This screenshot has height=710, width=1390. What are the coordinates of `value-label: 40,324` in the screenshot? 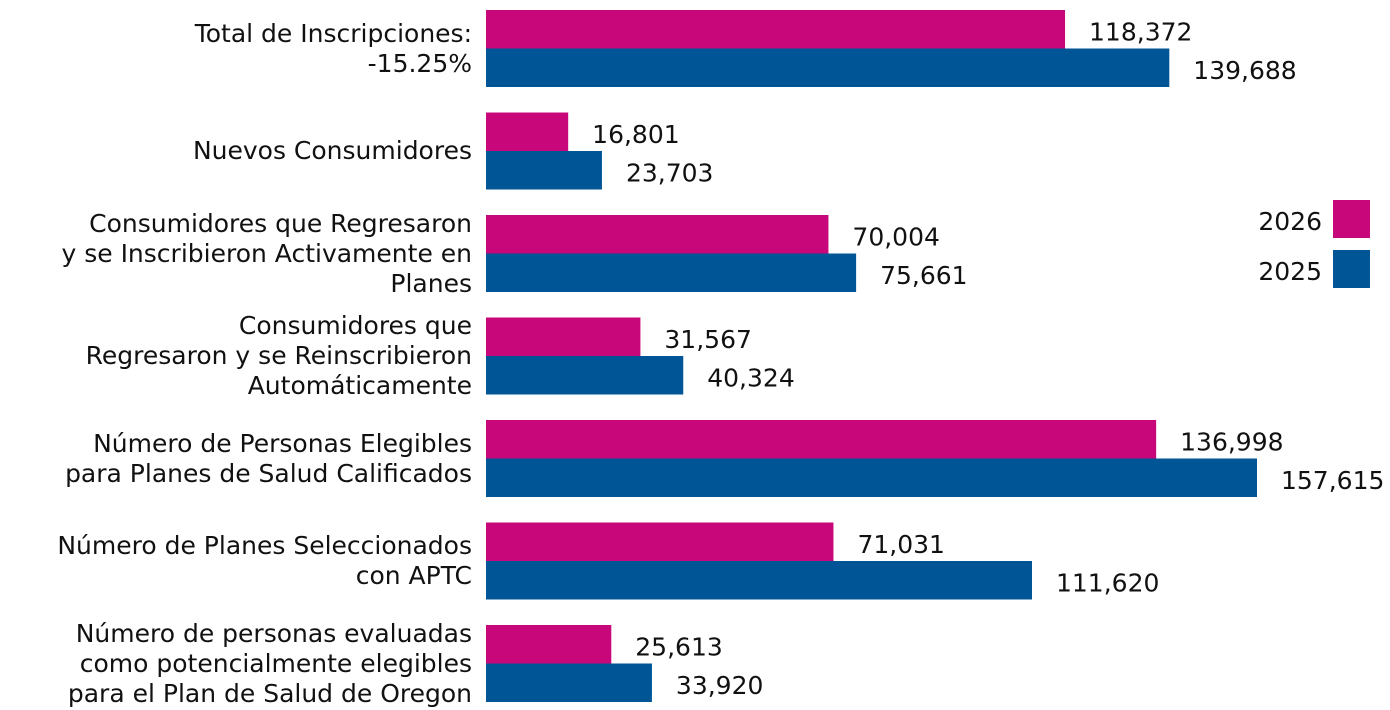 It's located at (750, 377).